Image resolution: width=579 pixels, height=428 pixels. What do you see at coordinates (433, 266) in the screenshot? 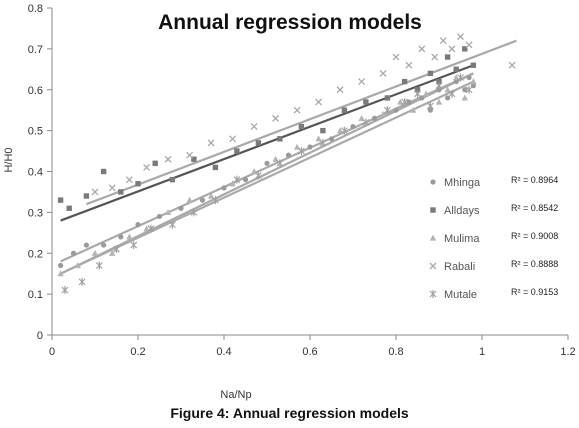
I see `legend-marker-rabali` at bounding box center [433, 266].